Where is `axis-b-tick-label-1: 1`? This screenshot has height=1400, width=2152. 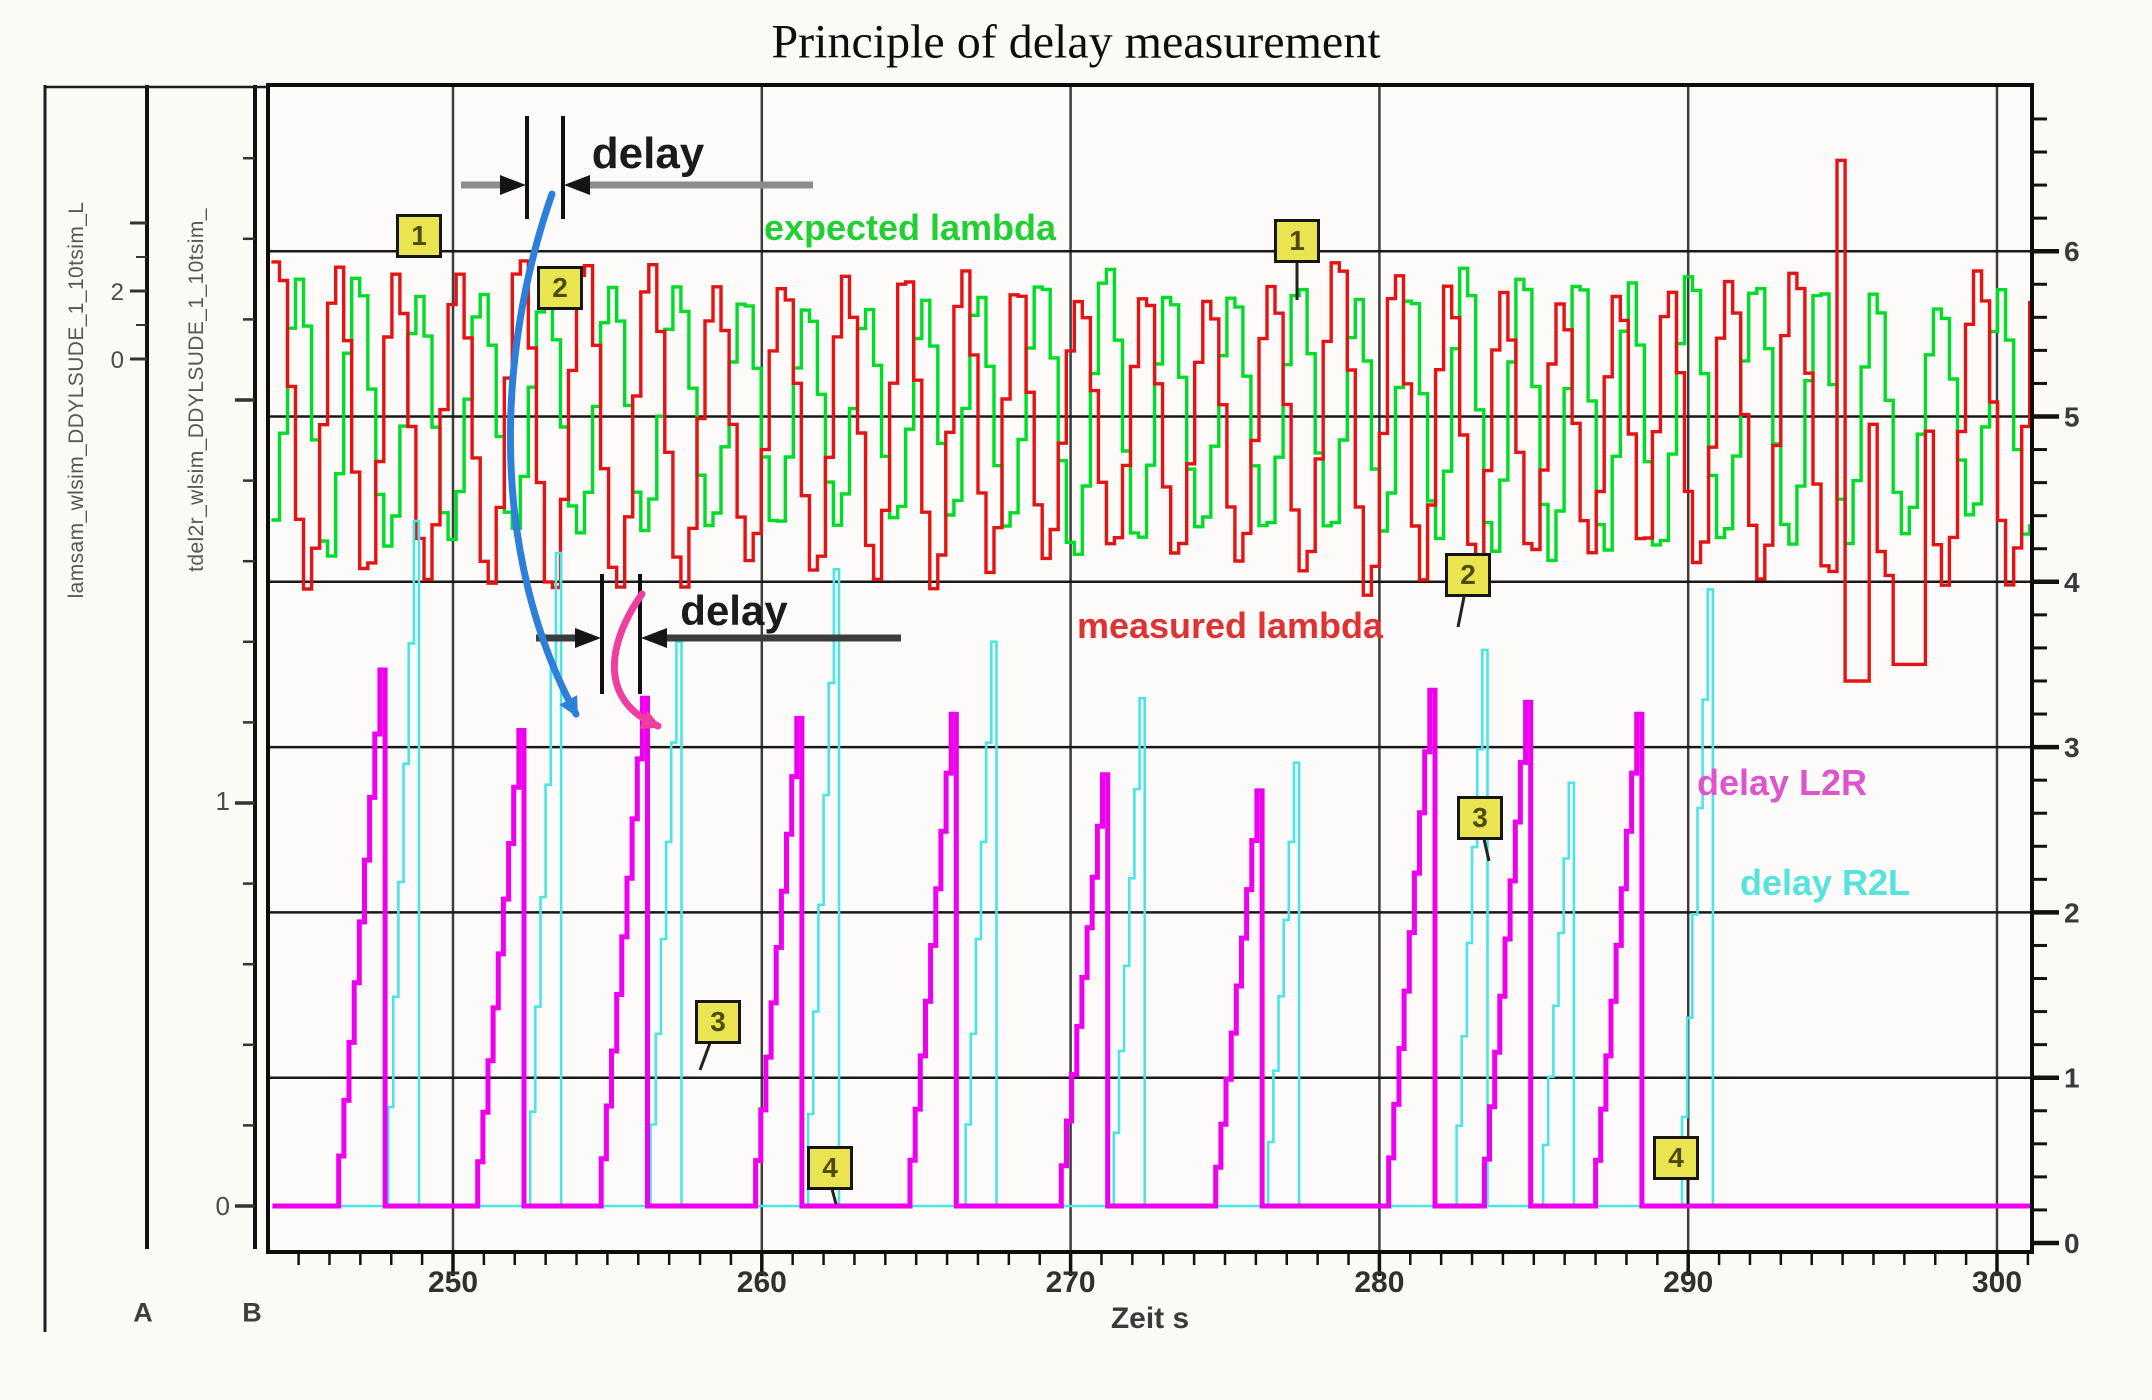 axis-b-tick-label-1: 1 is located at coordinates (223, 801).